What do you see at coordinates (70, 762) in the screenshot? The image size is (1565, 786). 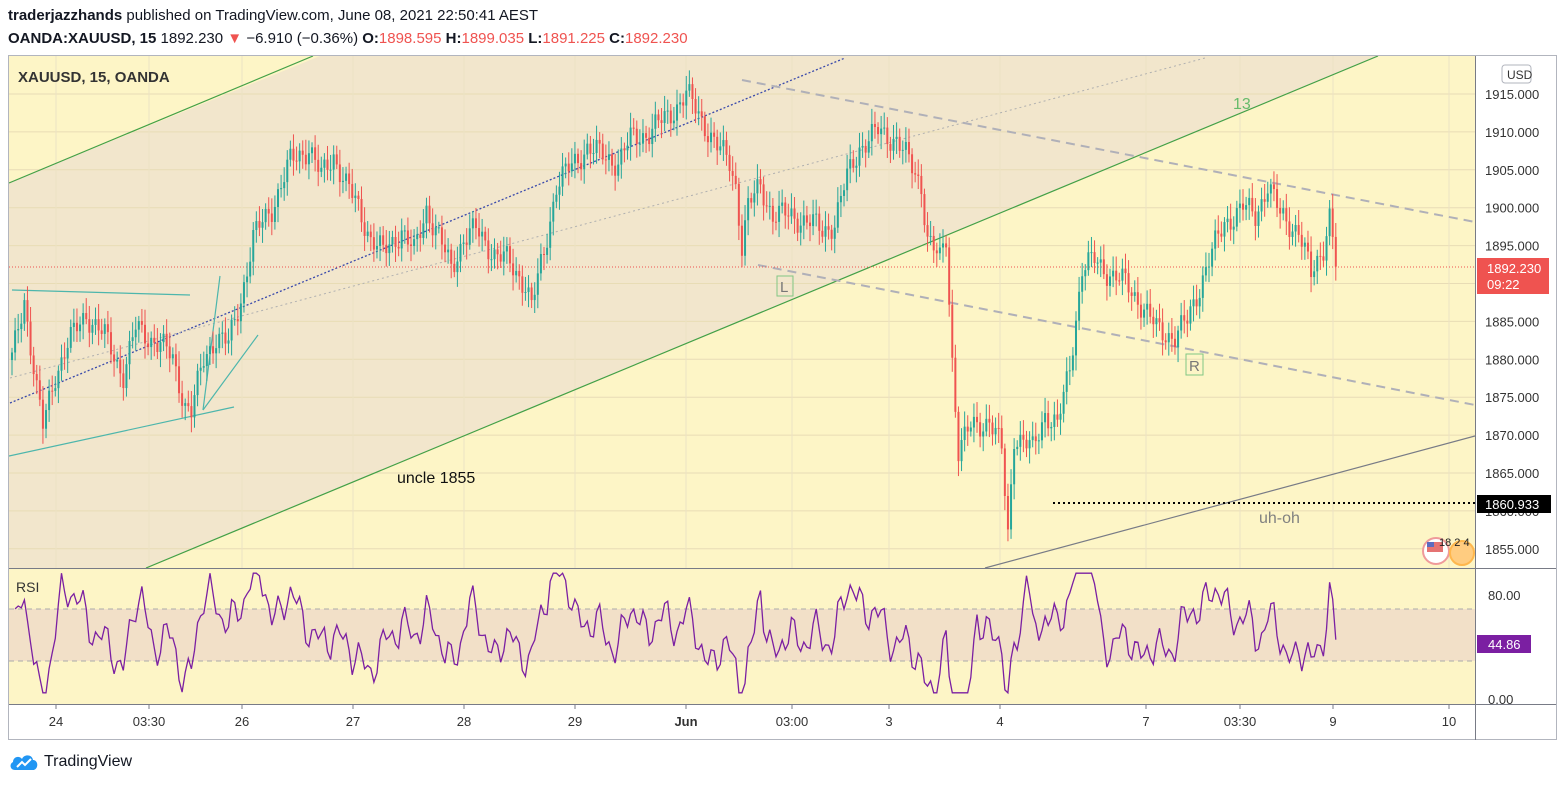 I see `tradingview-brand: TradingView` at bounding box center [70, 762].